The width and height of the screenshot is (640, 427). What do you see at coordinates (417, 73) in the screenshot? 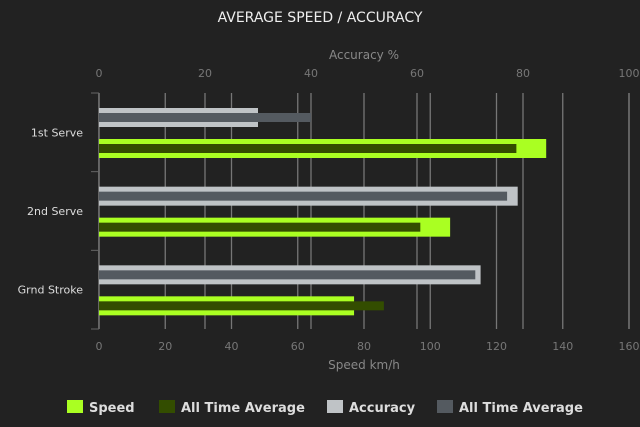
I see `top-tick-label: 60` at bounding box center [417, 73].